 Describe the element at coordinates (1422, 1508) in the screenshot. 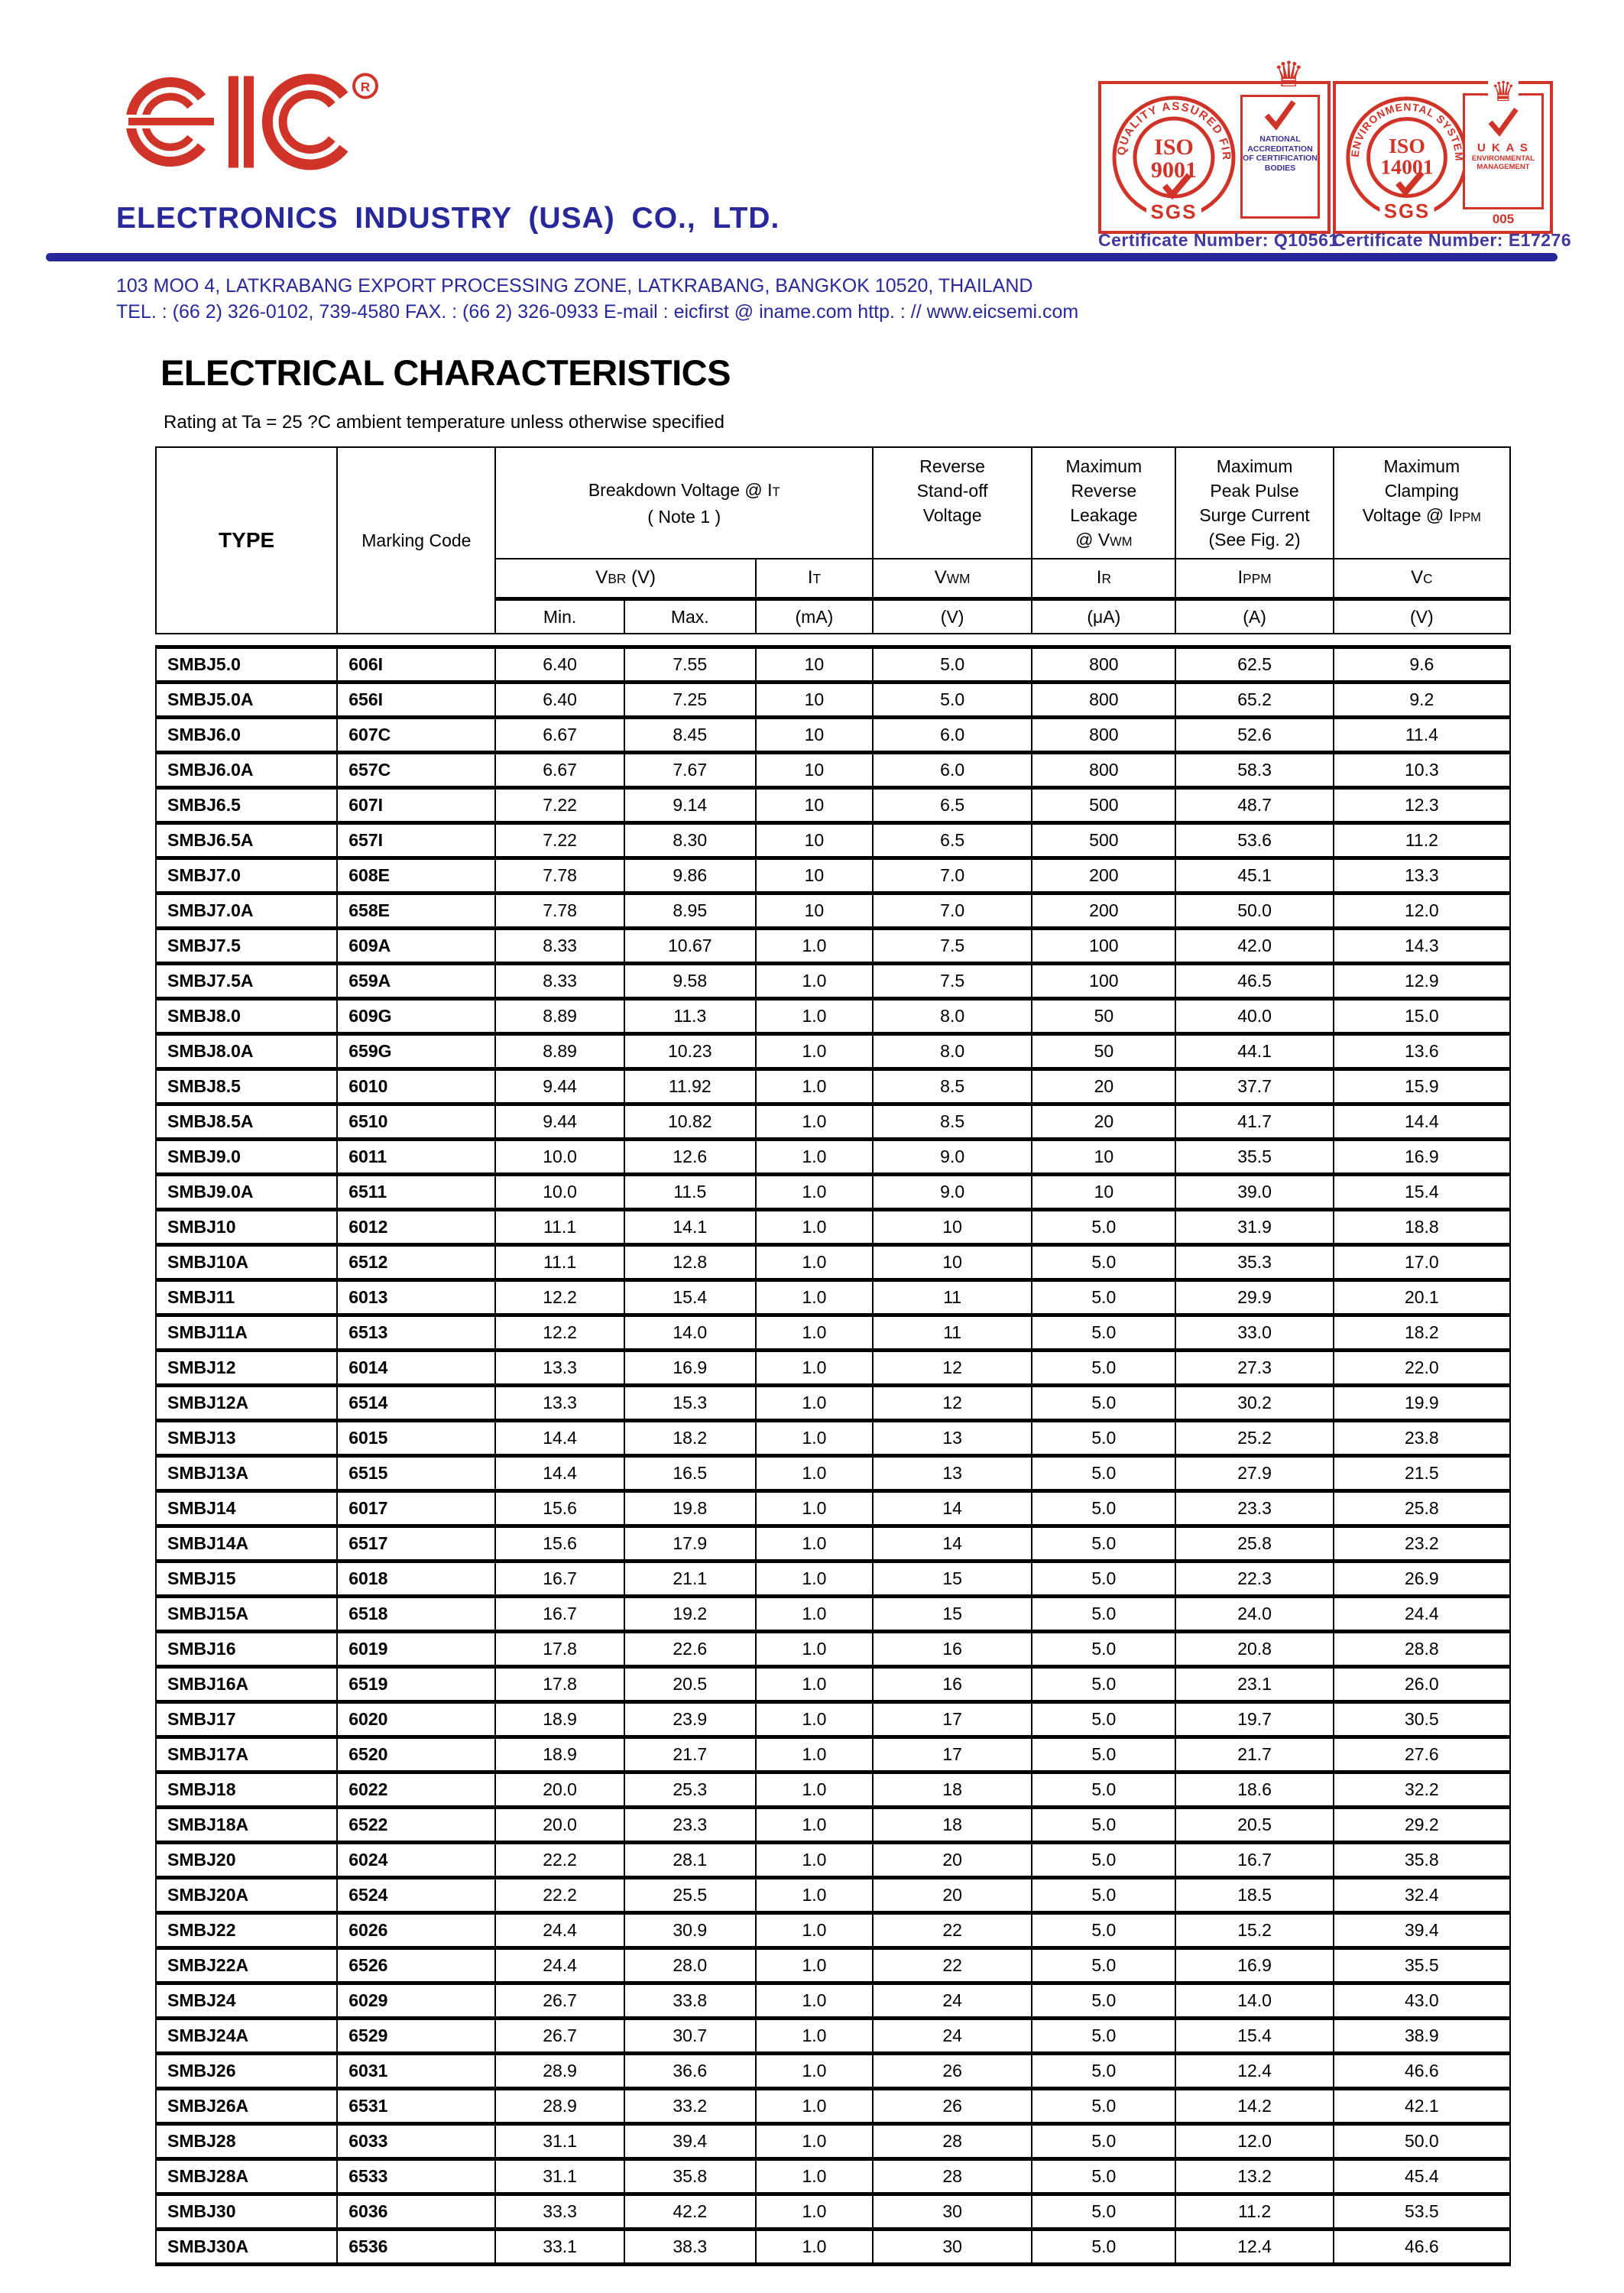

I see `cell-vc: 25.8` at that location.